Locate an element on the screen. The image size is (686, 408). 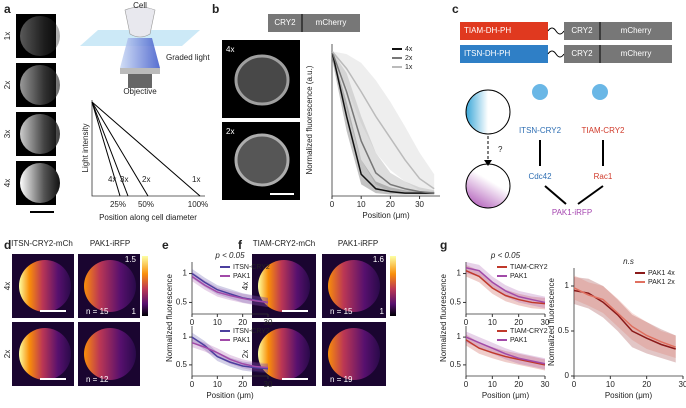
construct-name: TIAM-DH-PH is located at coordinates (487, 30).